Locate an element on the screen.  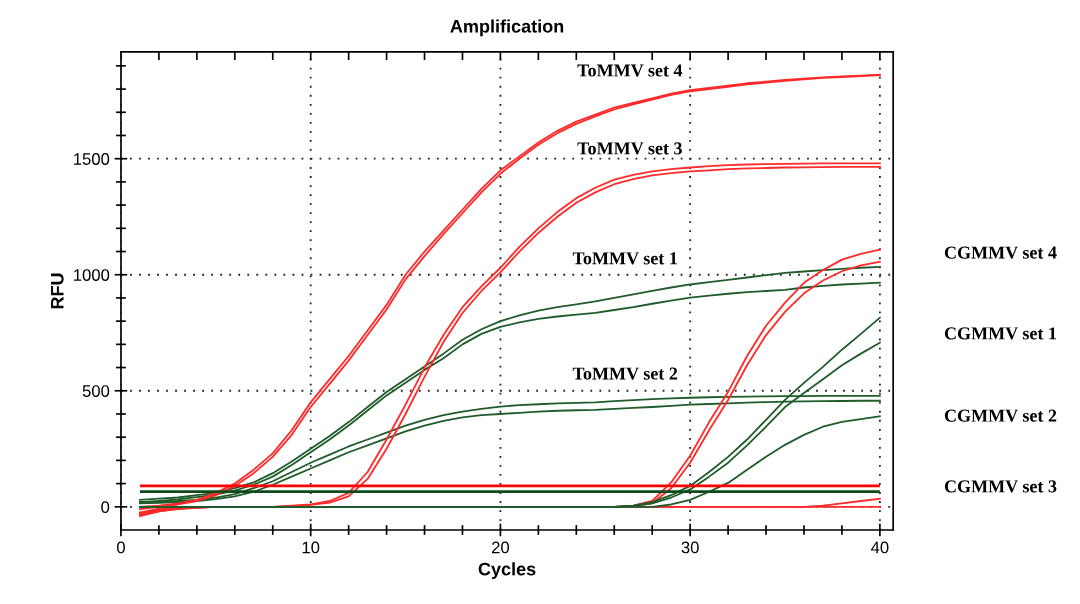
text: CGMMV set 4 is located at coordinates (1000, 252).